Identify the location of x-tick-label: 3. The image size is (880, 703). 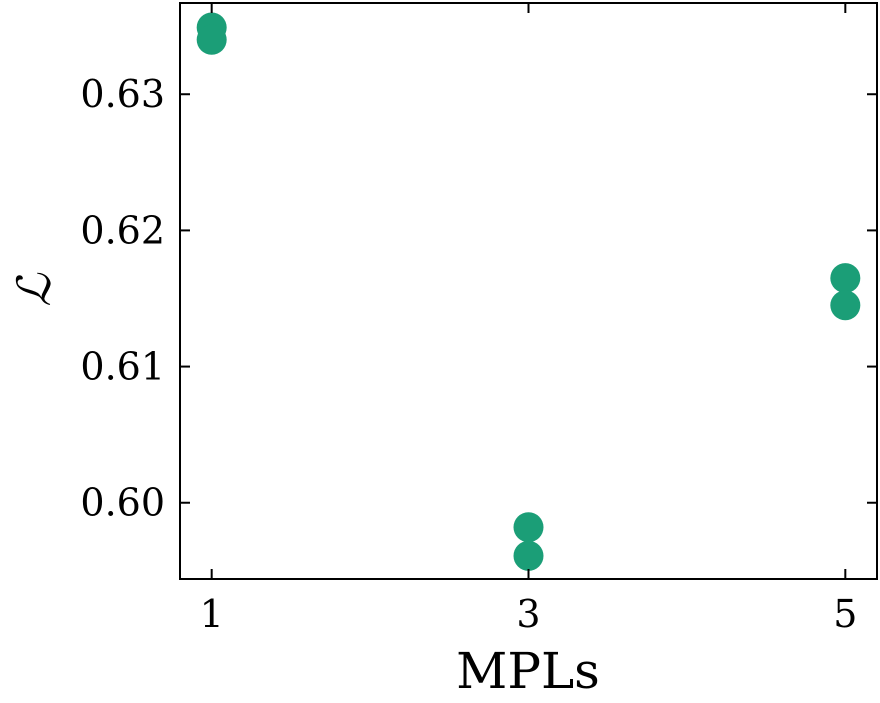
(528, 614).